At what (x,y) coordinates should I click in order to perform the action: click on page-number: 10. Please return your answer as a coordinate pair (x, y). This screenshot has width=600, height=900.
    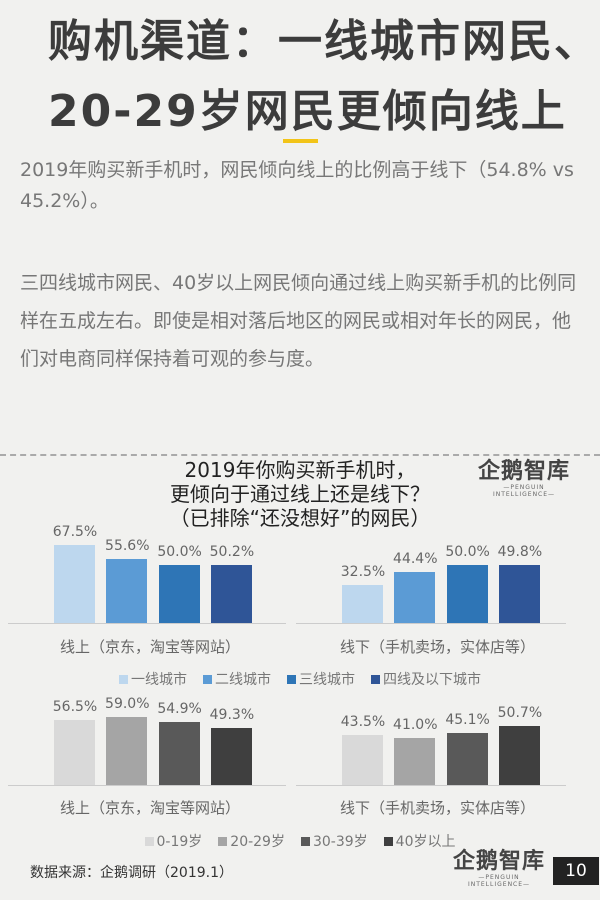
    Looking at the image, I should click on (576, 871).